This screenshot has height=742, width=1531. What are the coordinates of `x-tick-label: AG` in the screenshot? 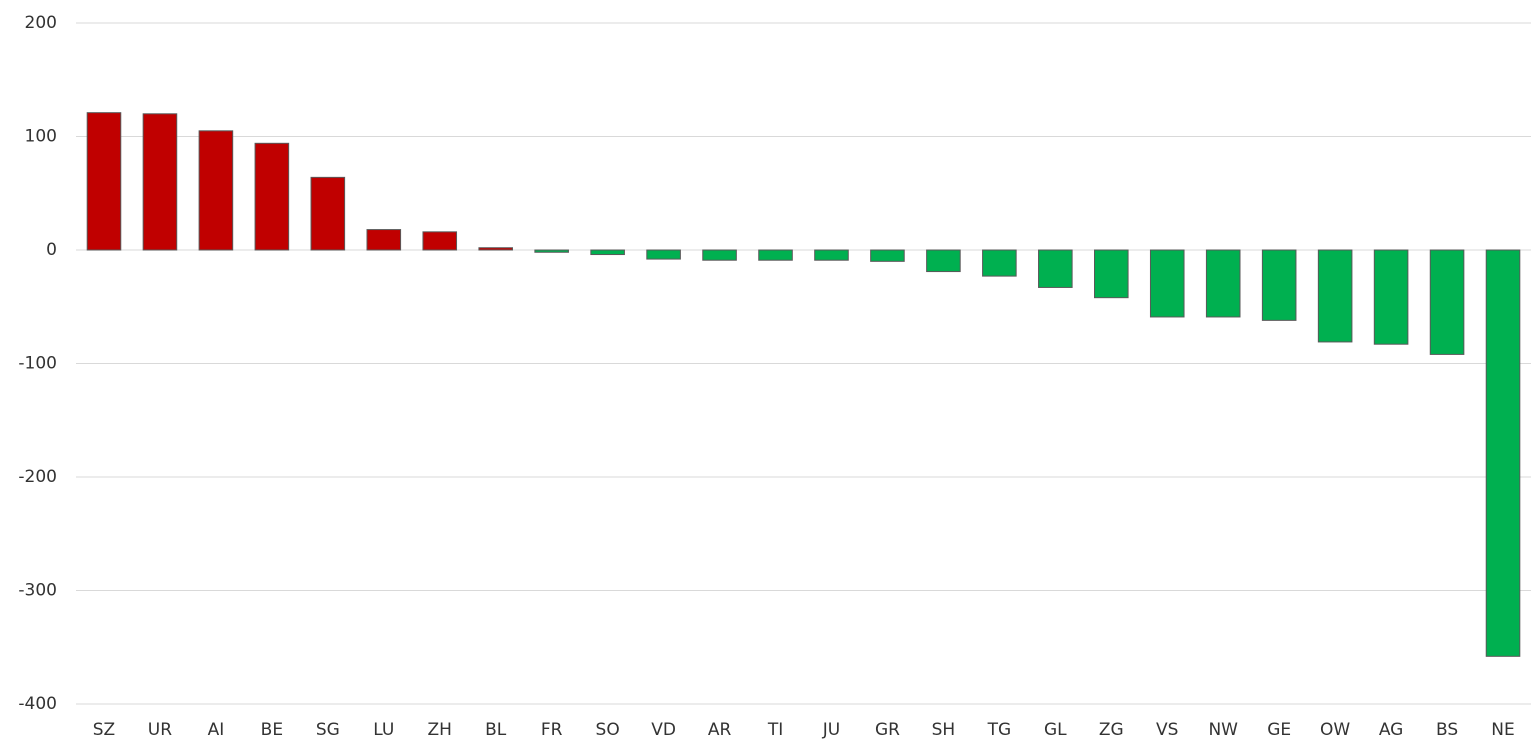 It's located at (1391, 730).